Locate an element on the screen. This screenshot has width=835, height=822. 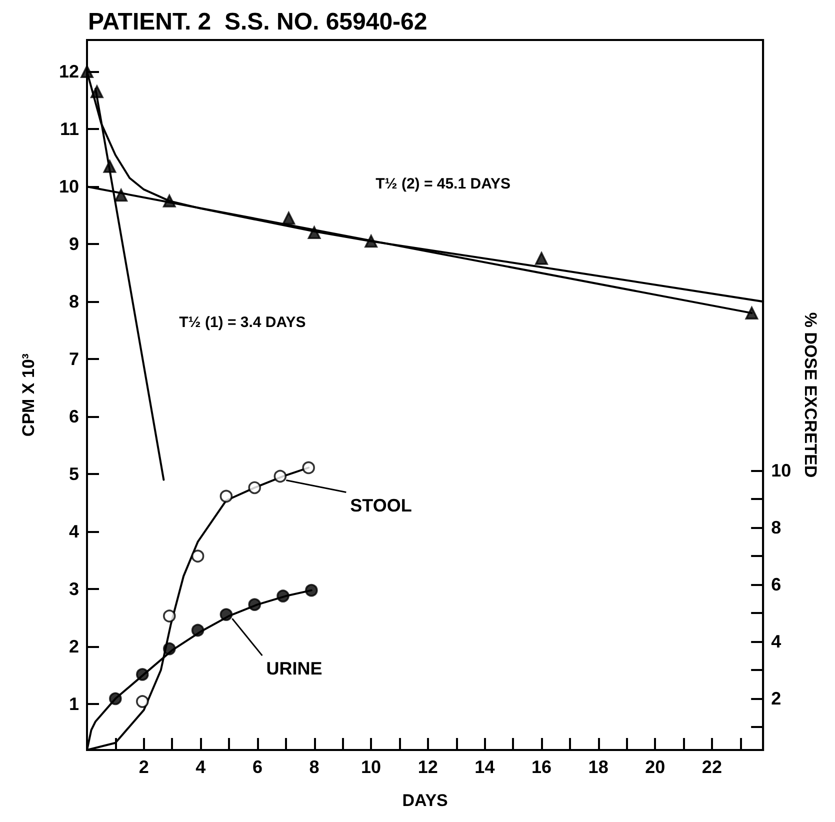
y-tick-label: 3 is located at coordinates (73, 589).